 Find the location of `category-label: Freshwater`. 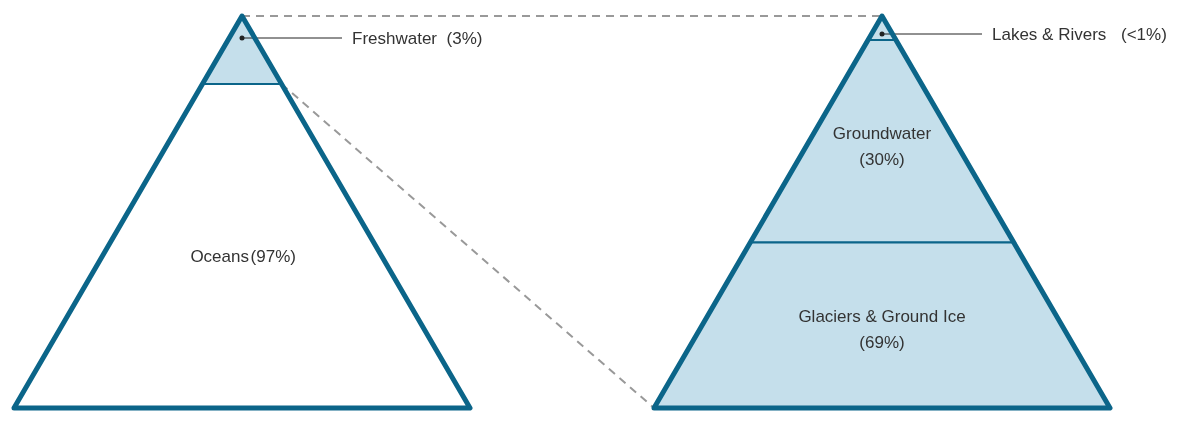

category-label: Freshwater is located at coordinates (395, 38).